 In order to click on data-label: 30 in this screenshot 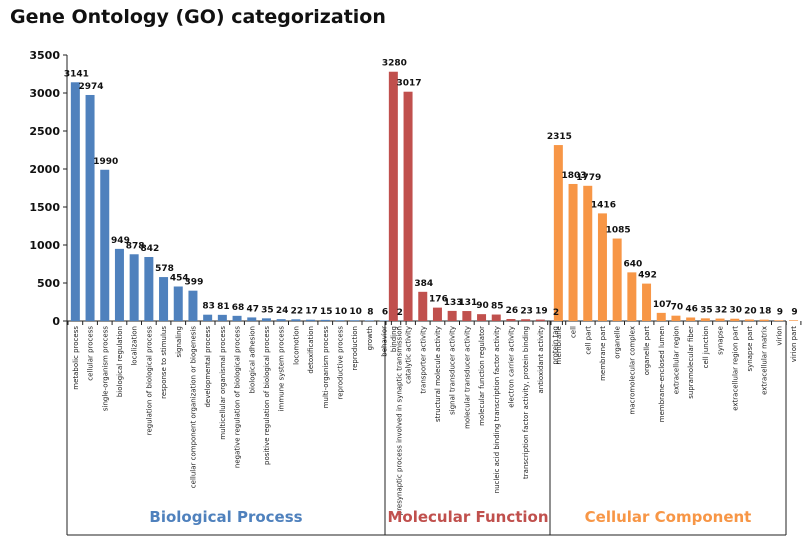, I will do `click(735, 311)`.